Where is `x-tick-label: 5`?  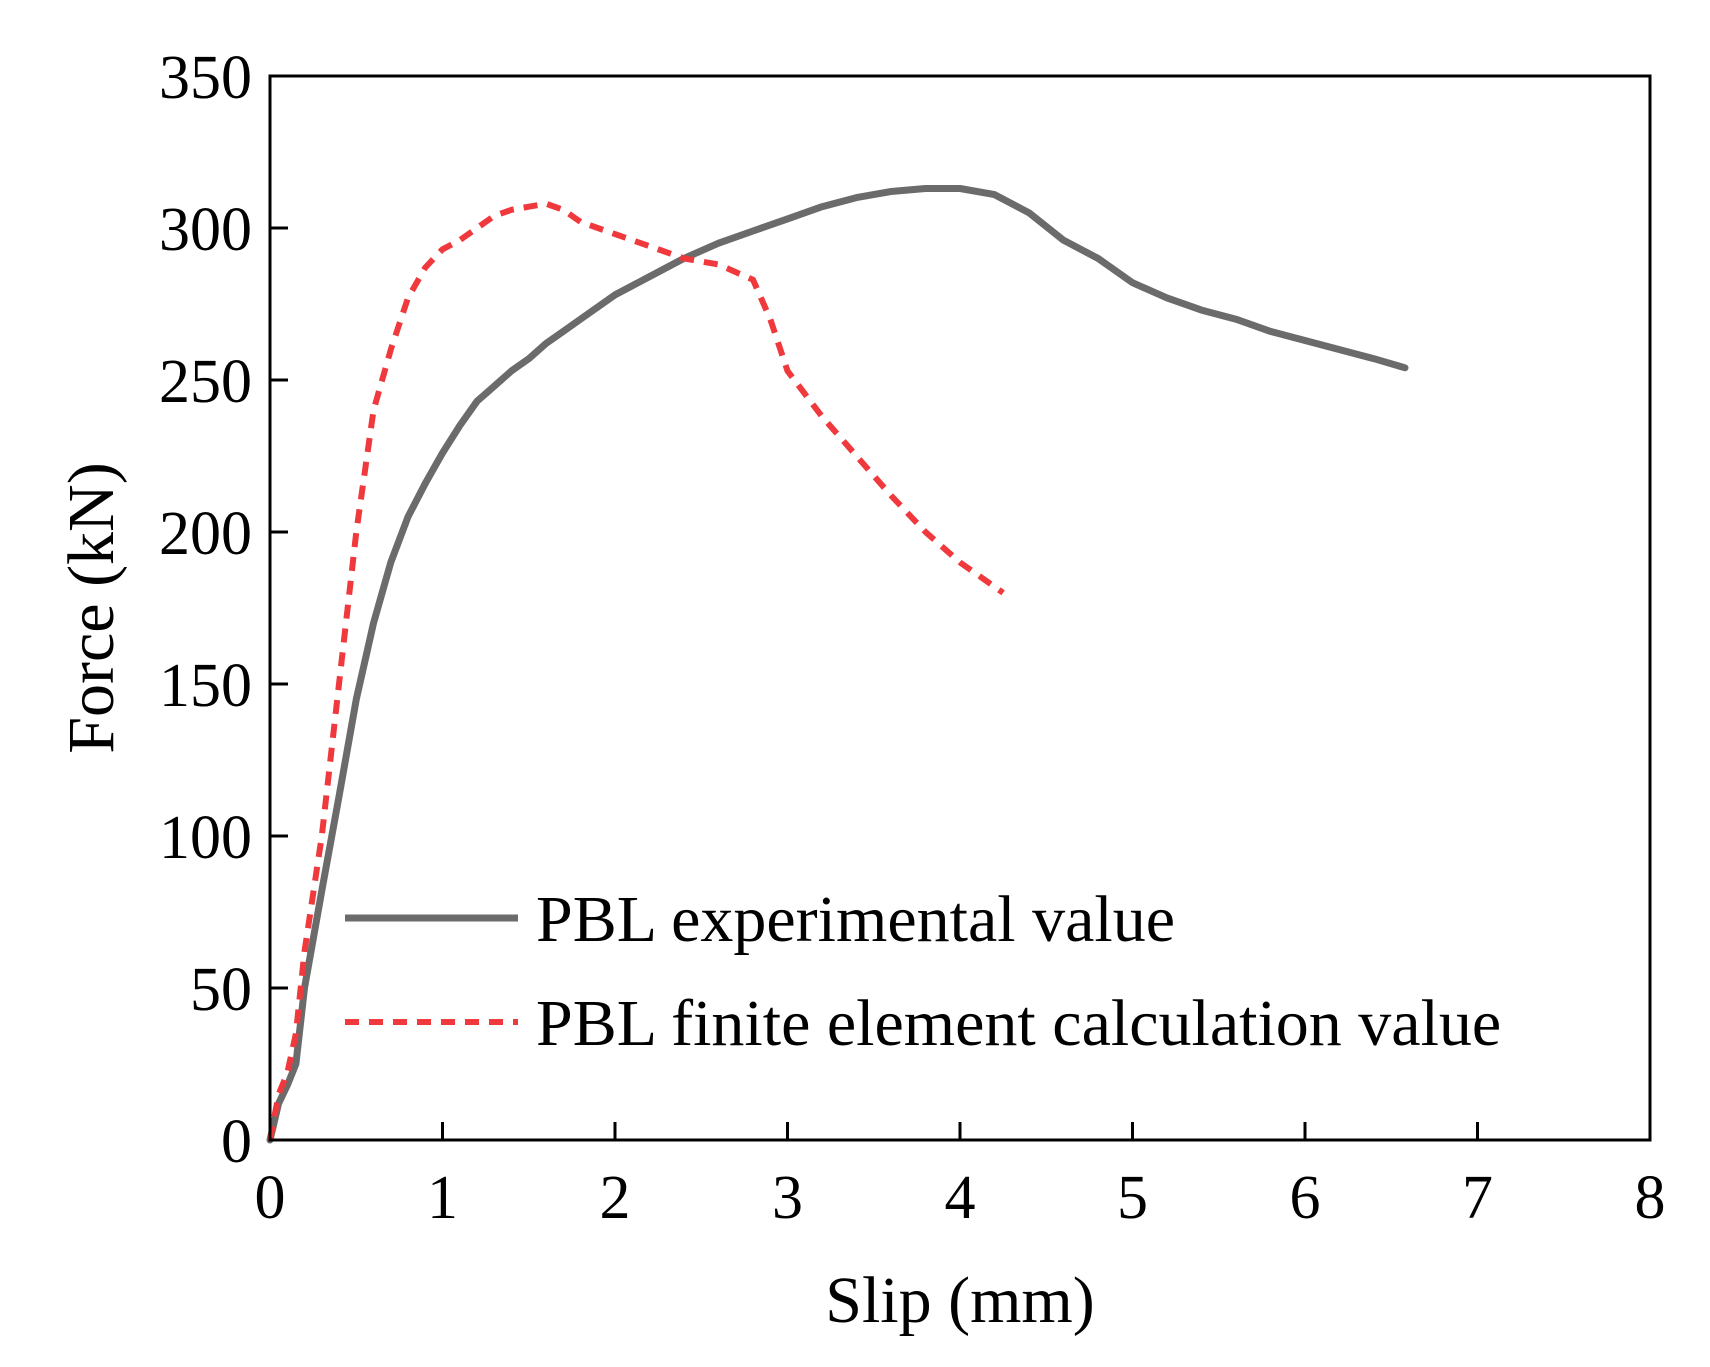 x-tick-label: 5 is located at coordinates (1132, 1198).